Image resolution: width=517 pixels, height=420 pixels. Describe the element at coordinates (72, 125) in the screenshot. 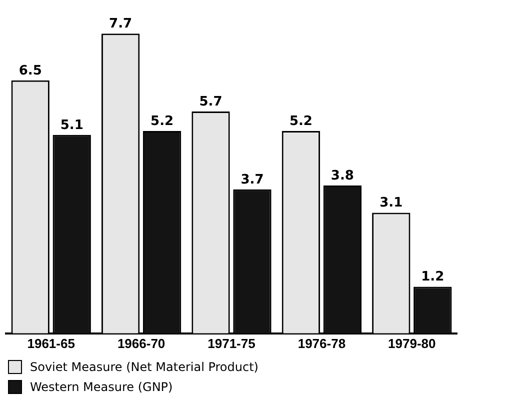

I see `data-label: 5.1` at that location.